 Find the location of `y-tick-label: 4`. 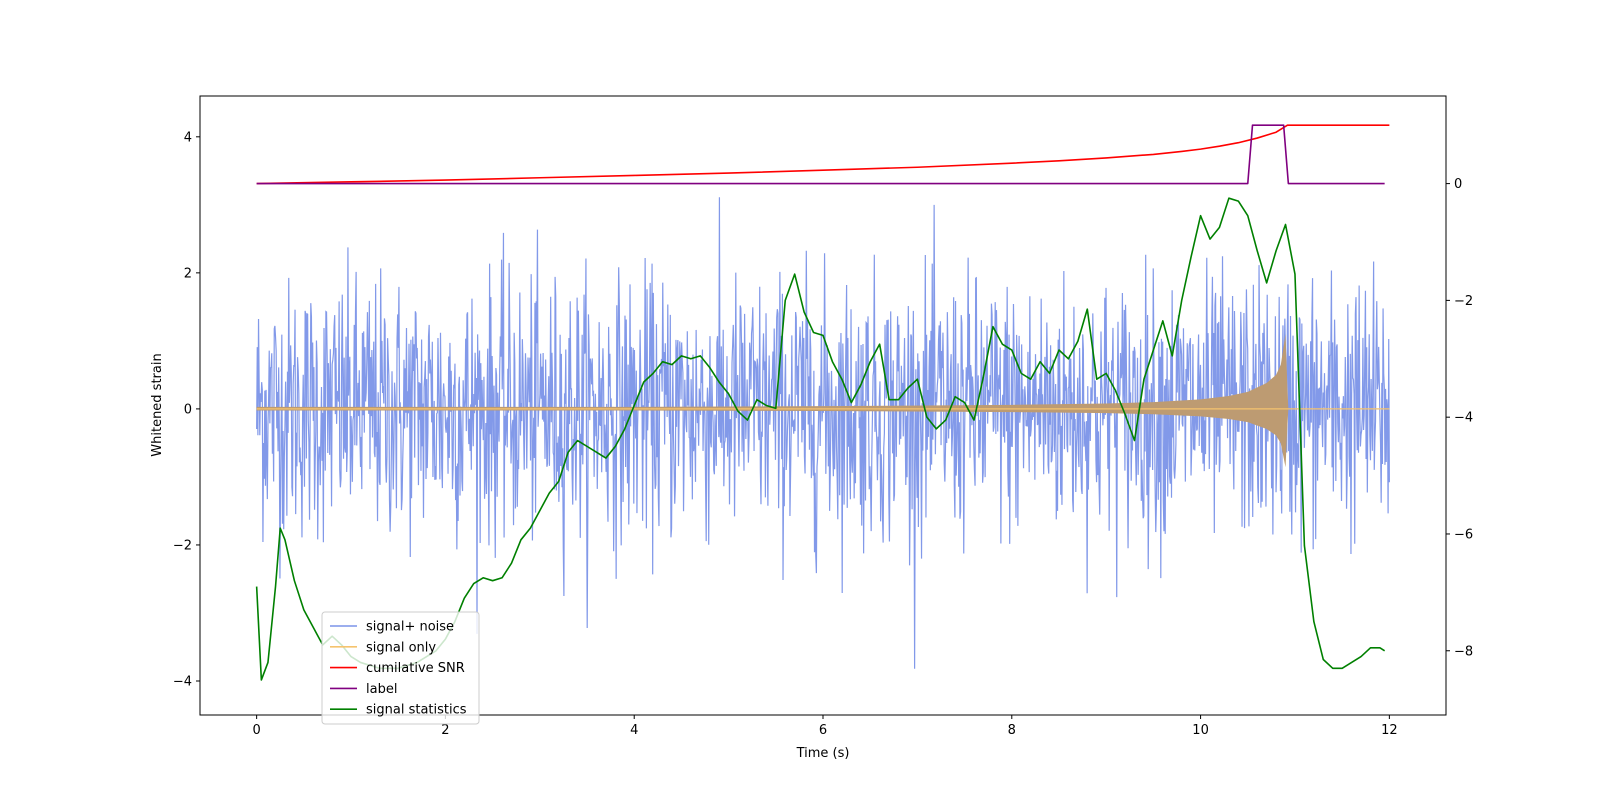

y-tick-label: 4 is located at coordinates (188, 137).